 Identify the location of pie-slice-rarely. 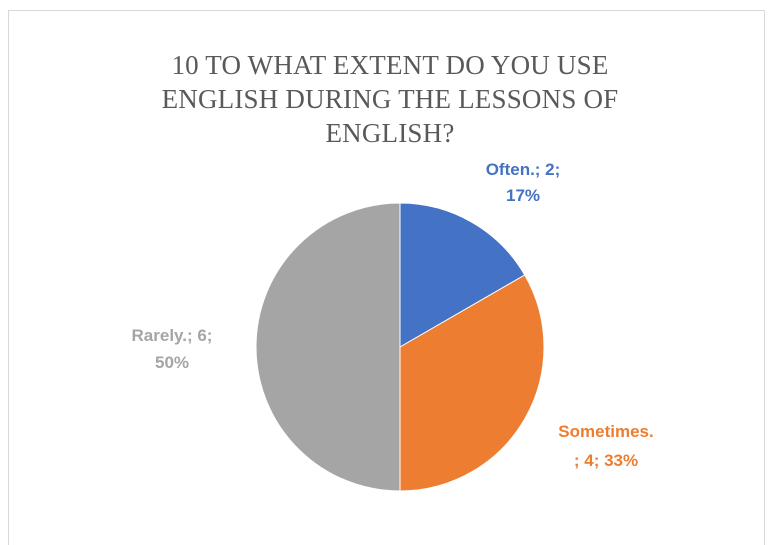
(328, 347).